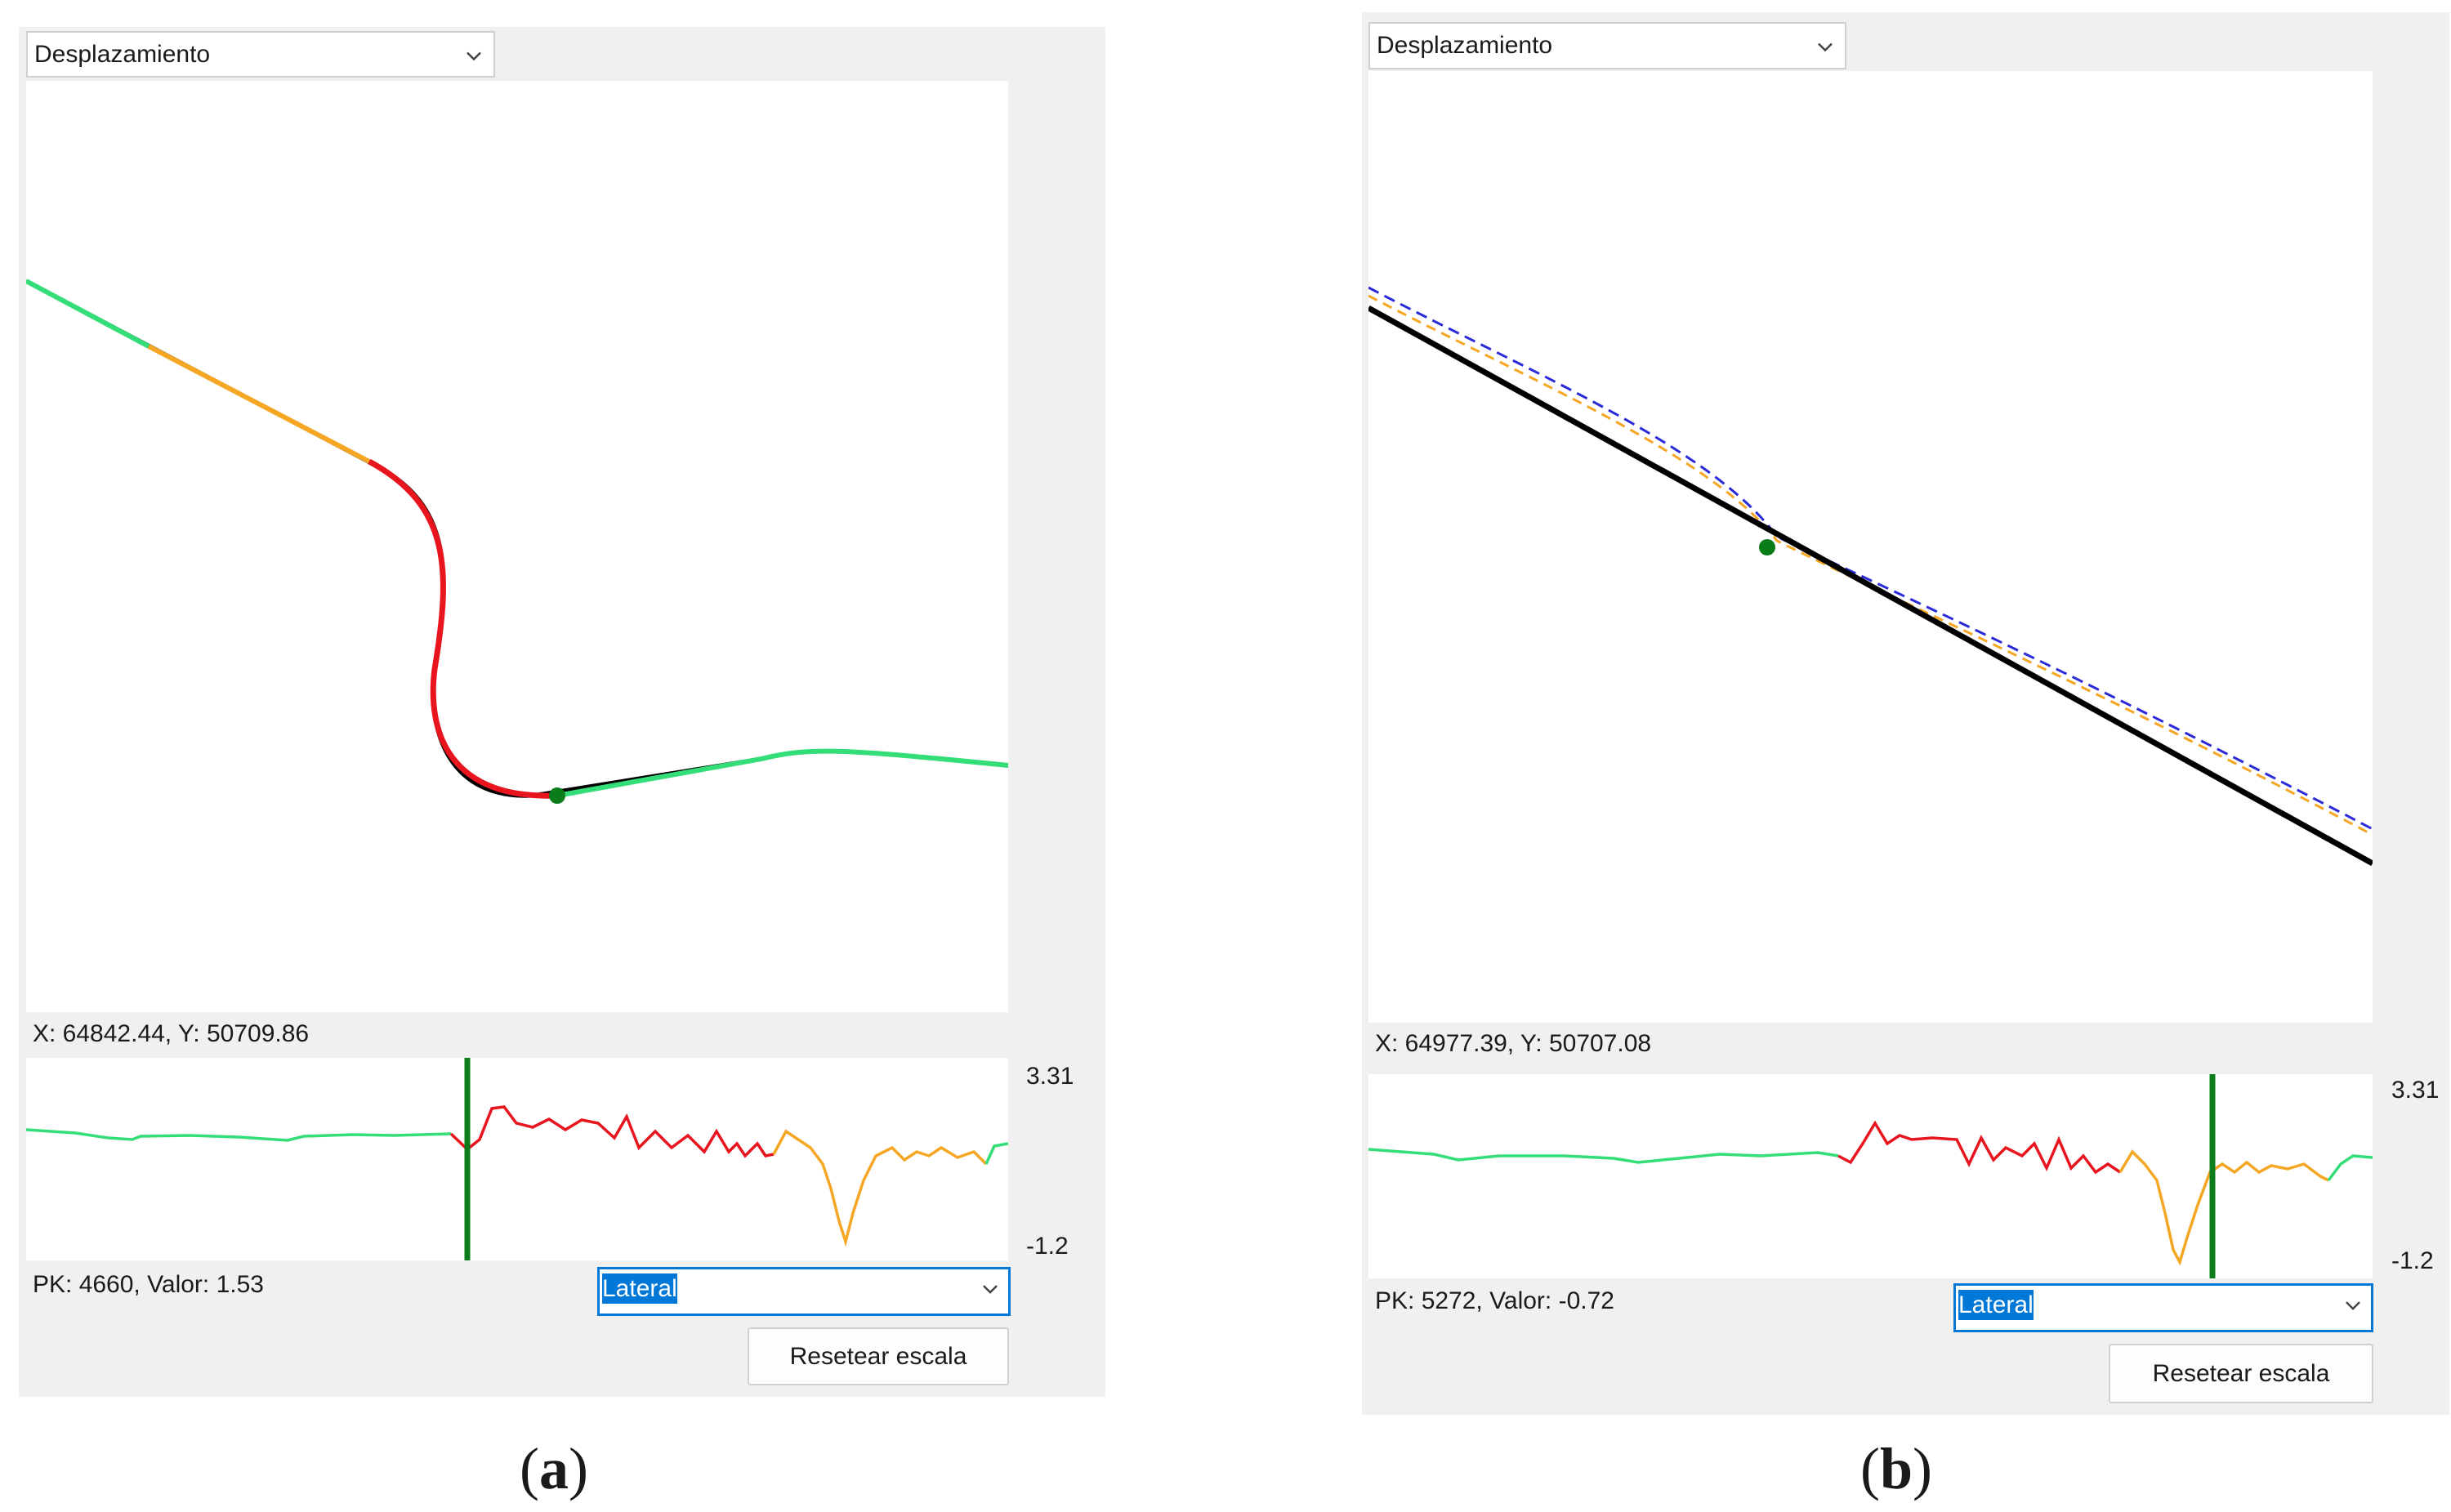 Image resolution: width=2451 pixels, height=1512 pixels. What do you see at coordinates (1896, 1468) in the screenshot?
I see `caption-b: (b)` at bounding box center [1896, 1468].